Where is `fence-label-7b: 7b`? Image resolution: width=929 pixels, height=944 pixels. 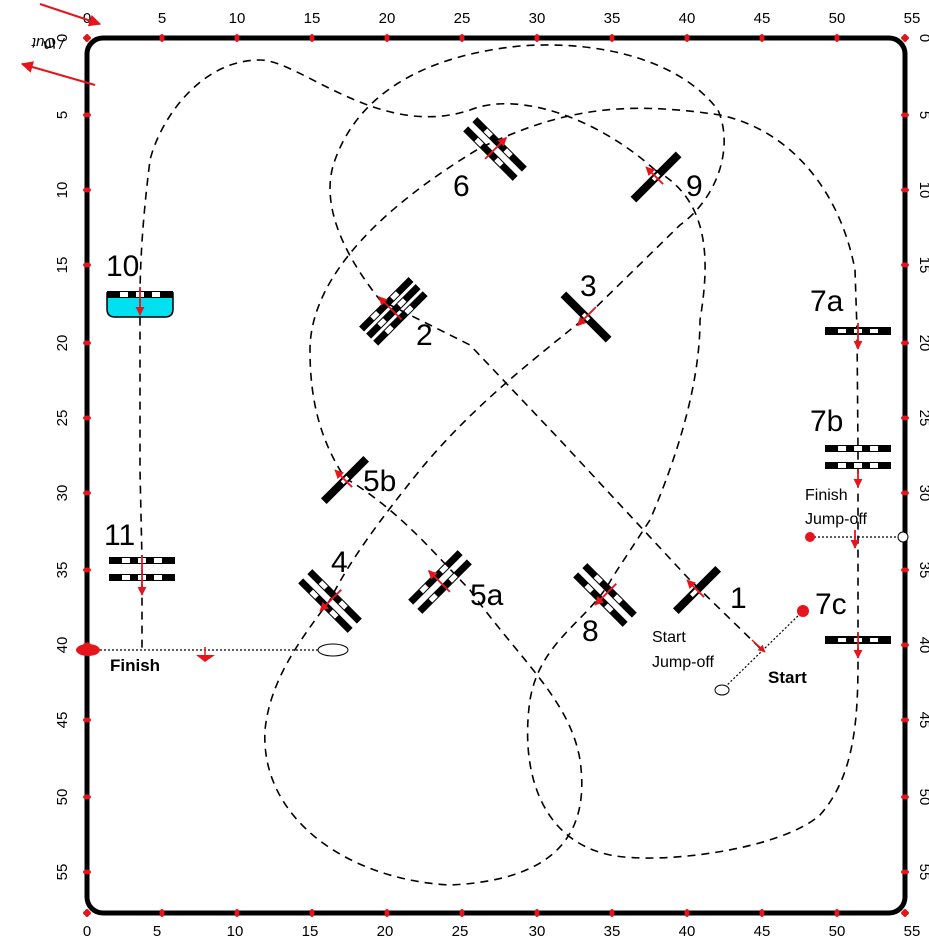
fence-label-7b: 7b is located at coordinates (826, 421).